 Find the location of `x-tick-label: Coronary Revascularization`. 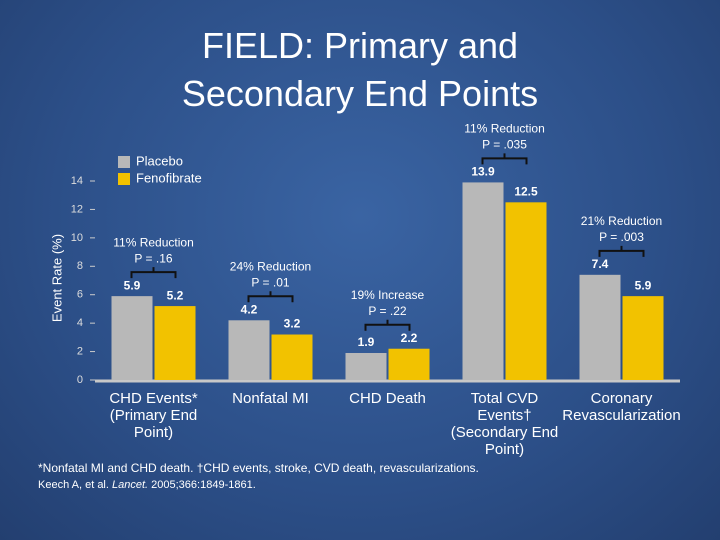

x-tick-label: Coronary Revascularization is located at coordinates (621, 407).